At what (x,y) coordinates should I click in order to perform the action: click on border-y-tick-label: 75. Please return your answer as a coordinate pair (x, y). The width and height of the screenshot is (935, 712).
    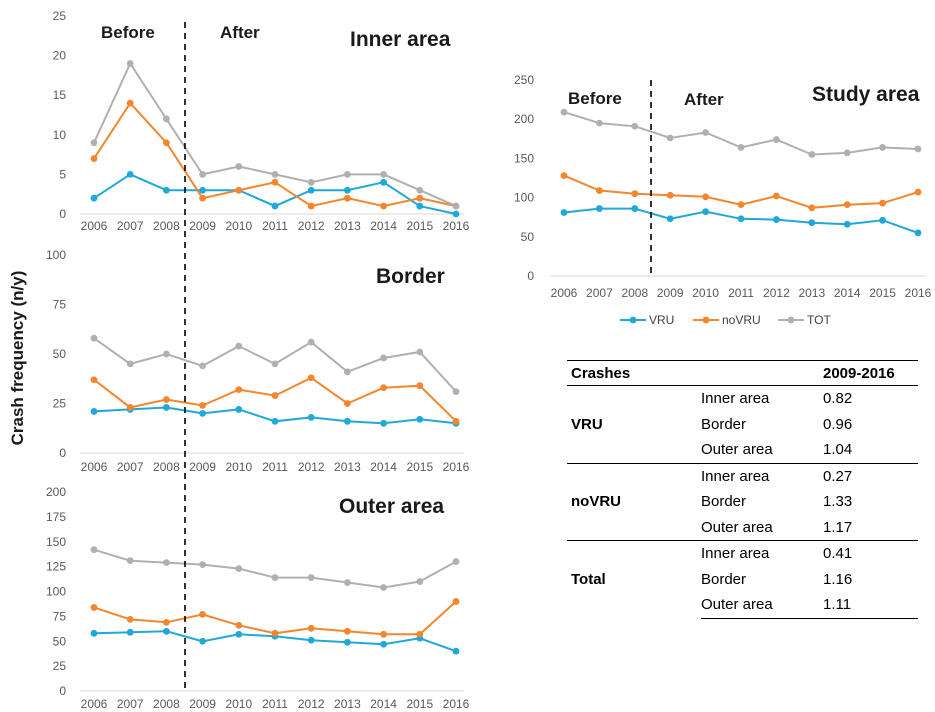
    Looking at the image, I should click on (60, 305).